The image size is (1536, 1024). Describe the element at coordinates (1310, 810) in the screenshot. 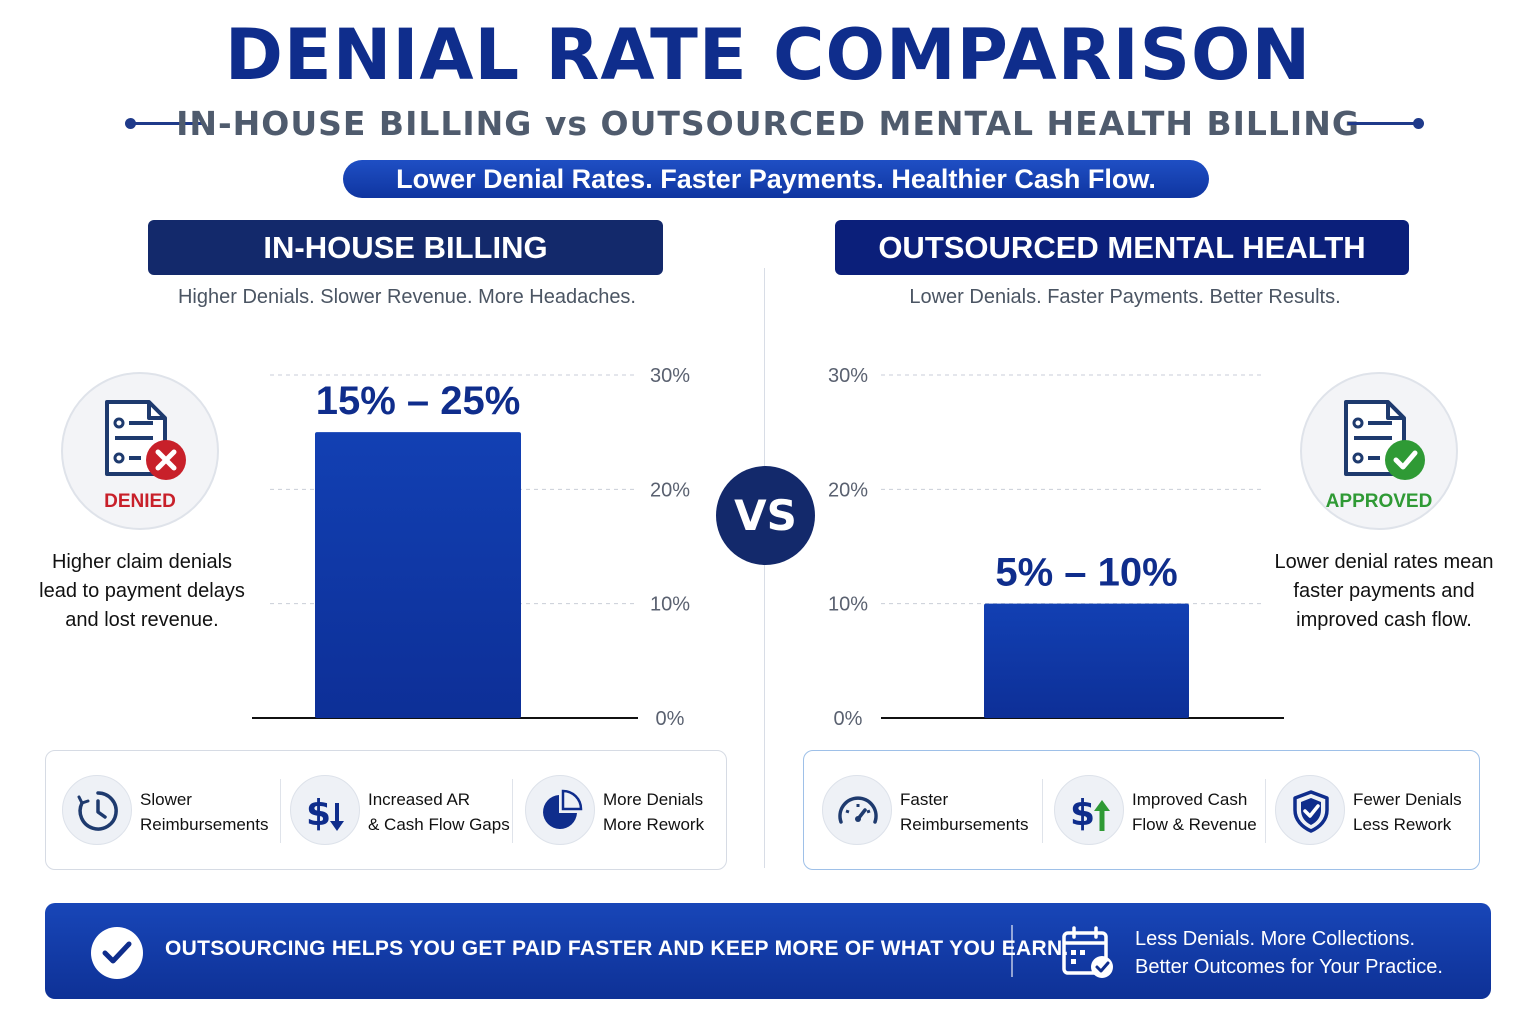

I see `shield-check-icon` at that location.